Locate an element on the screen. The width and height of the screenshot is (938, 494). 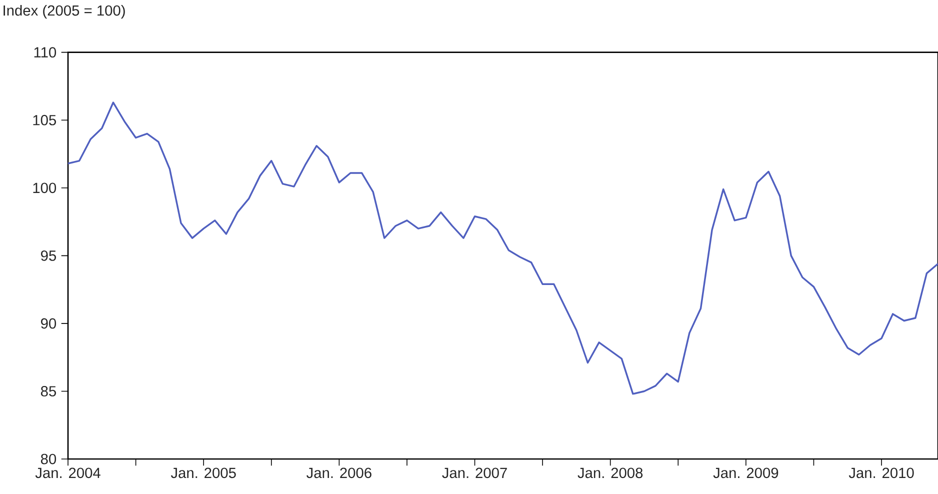
y-tick-label: 110 is located at coordinates (45, 52).